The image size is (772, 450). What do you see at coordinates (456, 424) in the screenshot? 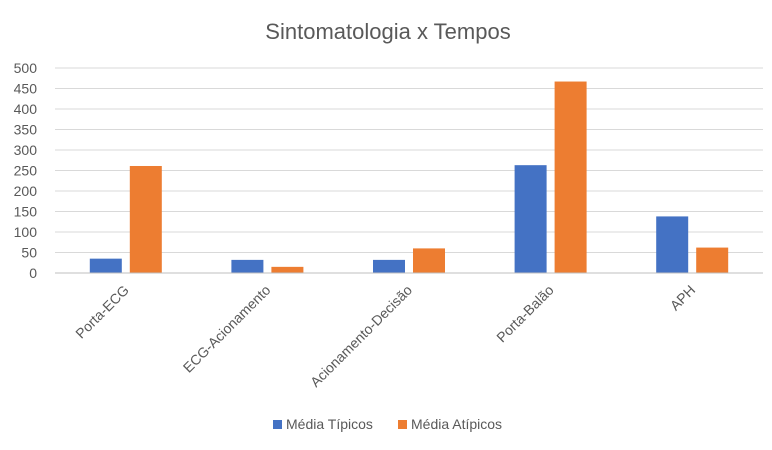
I see `legend-label: Média Atípicos` at bounding box center [456, 424].